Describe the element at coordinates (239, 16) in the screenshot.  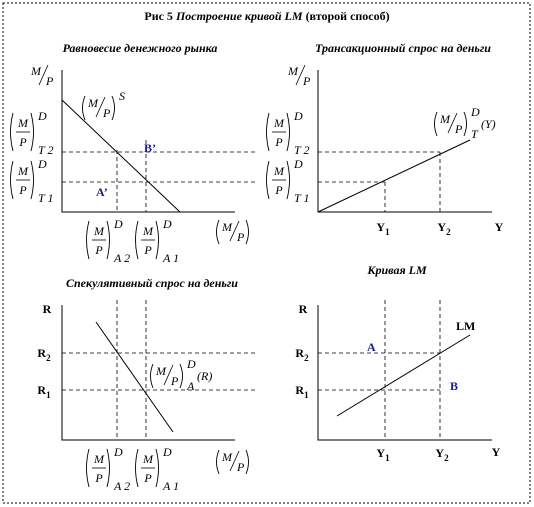
I see `figure-main: Построение кривой LM` at that location.